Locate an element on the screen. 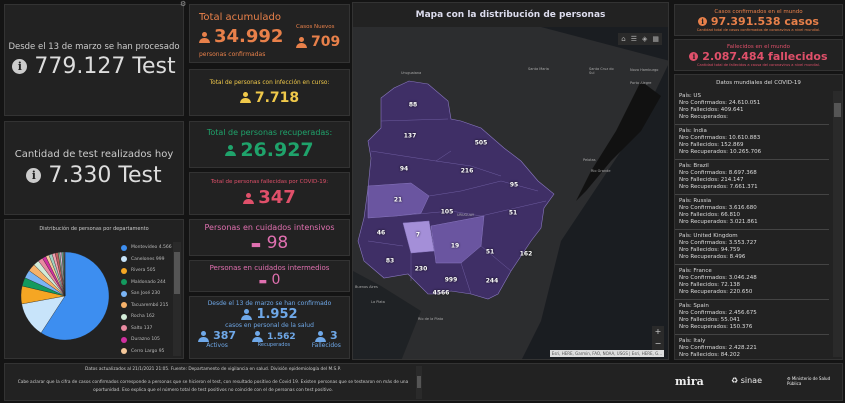  health-active-value: 387 is located at coordinates (225, 335).